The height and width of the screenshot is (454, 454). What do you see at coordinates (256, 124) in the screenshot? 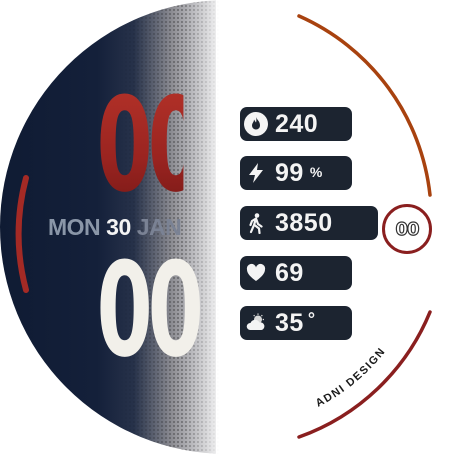
I see `flame-icon` at bounding box center [256, 124].